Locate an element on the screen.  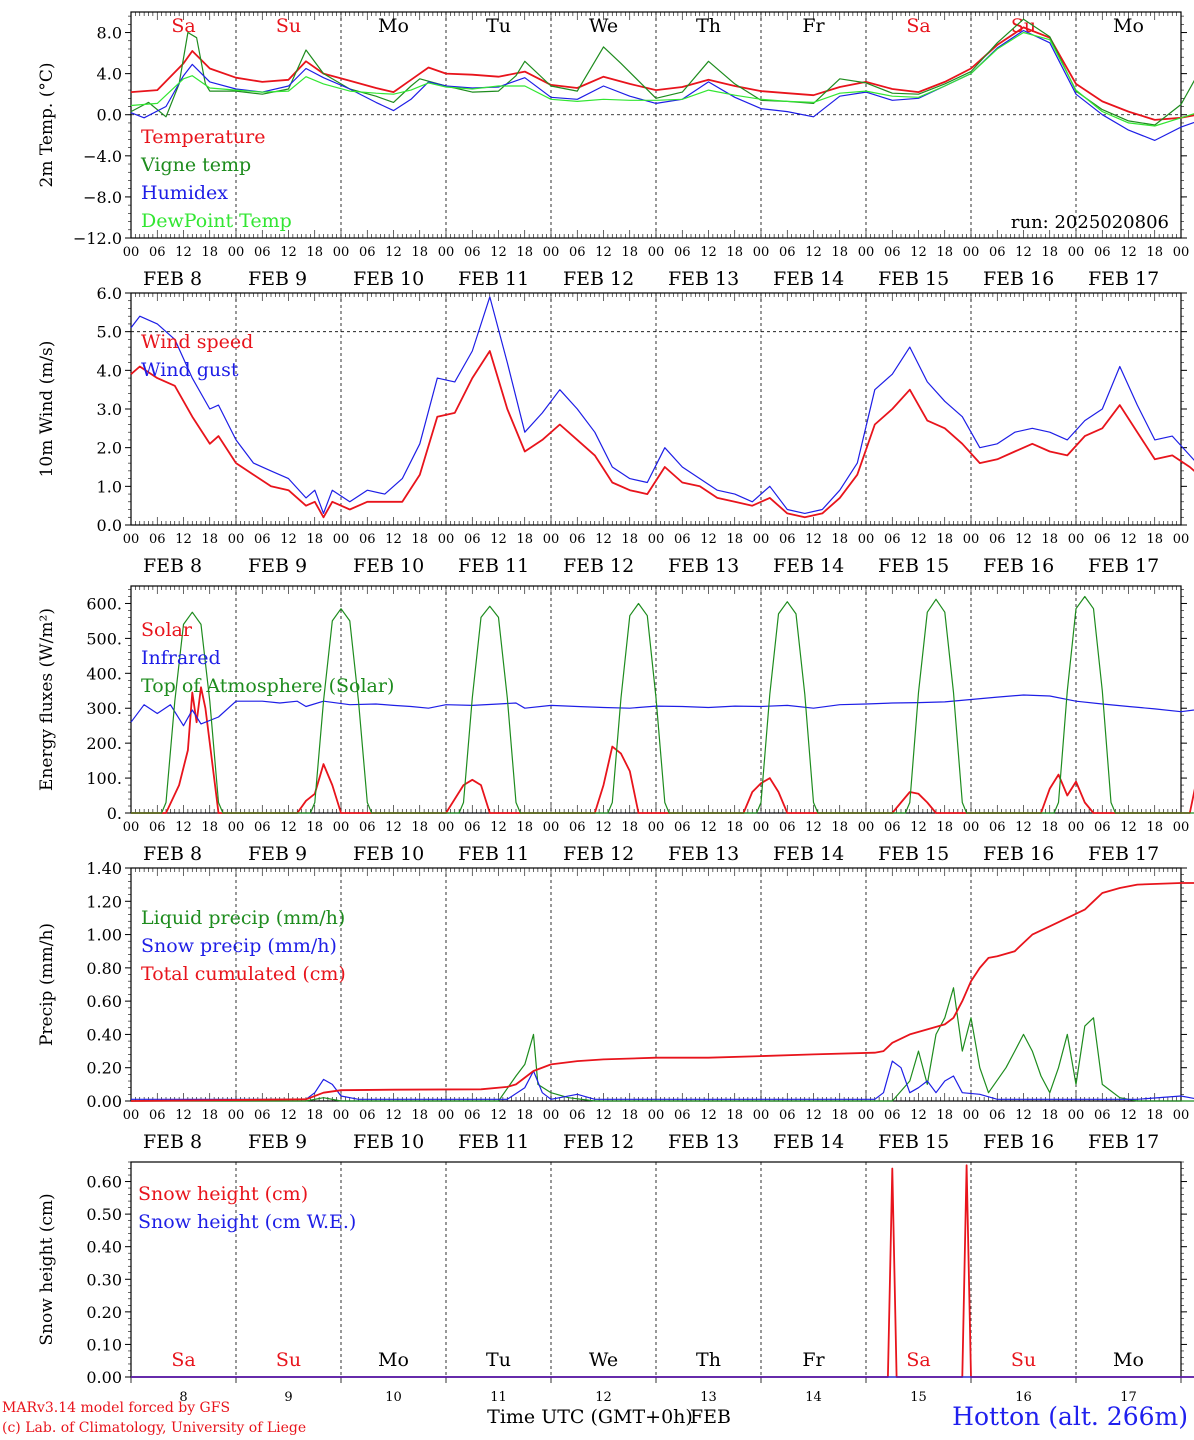
precip-y-tick-label: 1.40 is located at coordinates (104, 868).